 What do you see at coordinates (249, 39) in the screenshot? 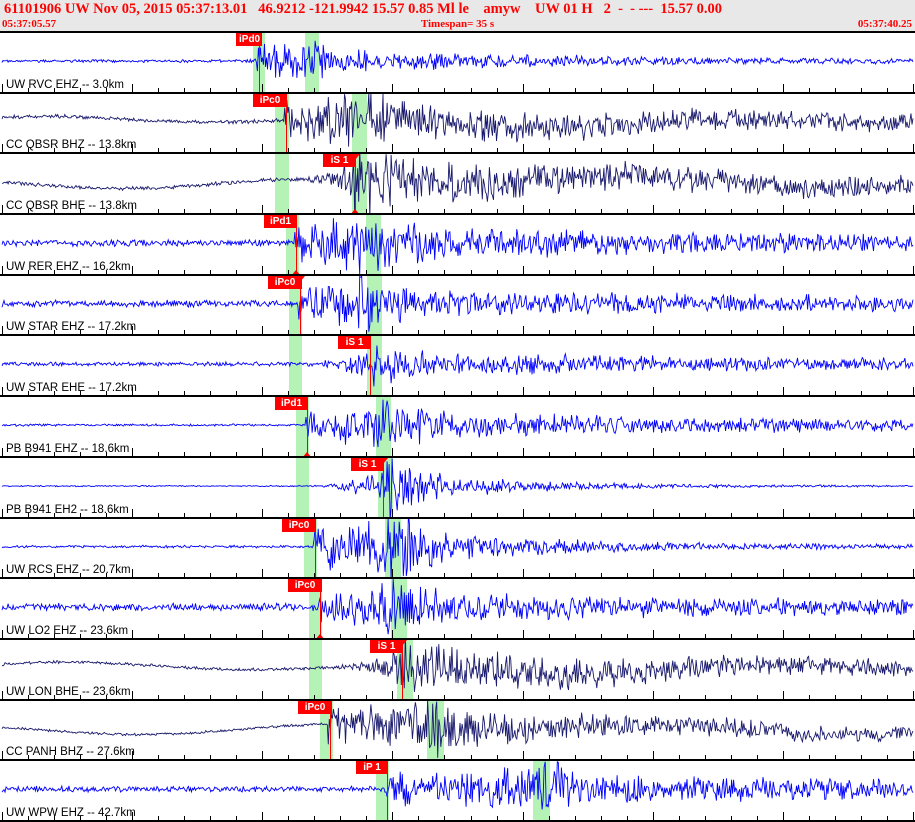
I see `phase-pick-label: iPd0` at bounding box center [249, 39].